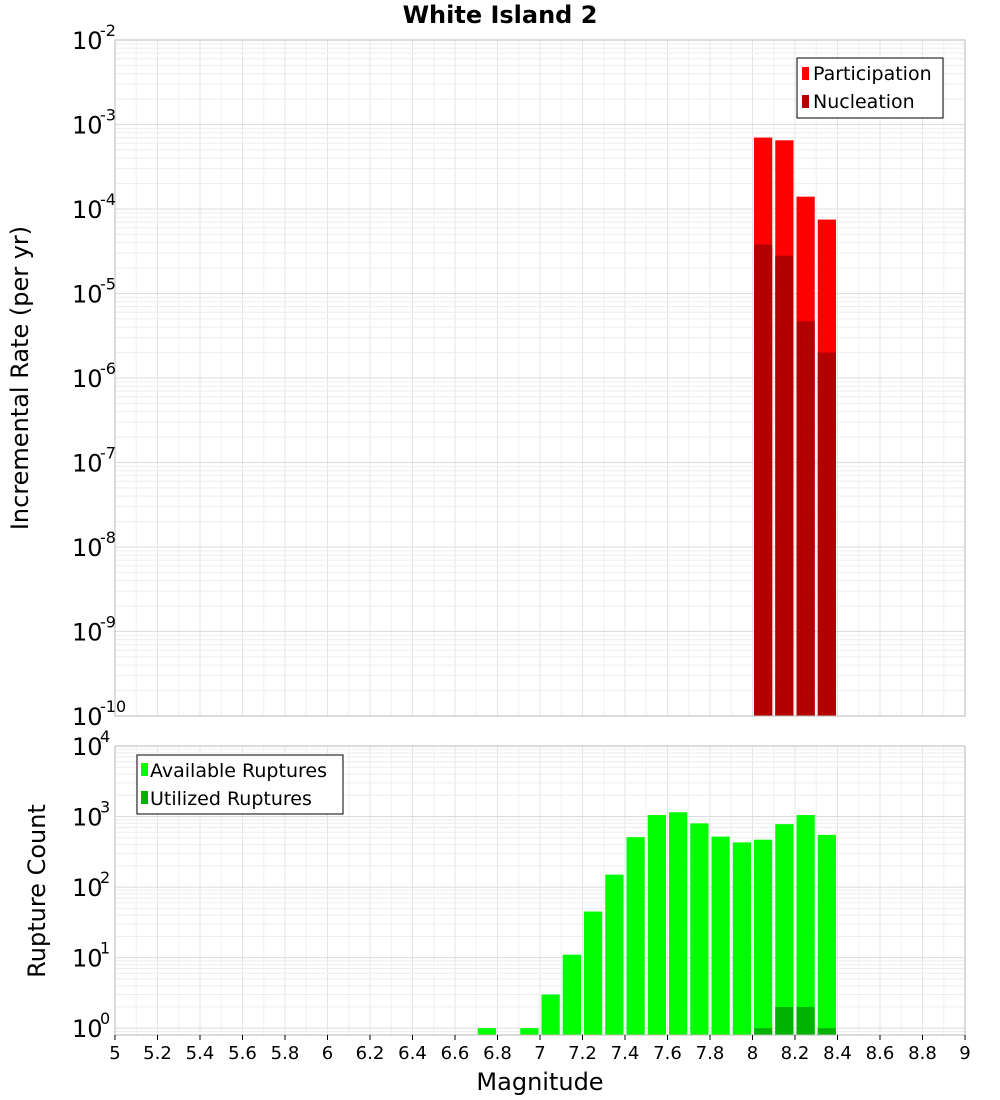 Image resolution: width=1000 pixels, height=1100 pixels. I want to click on x-tick-label: 5.2, so click(157, 1053).